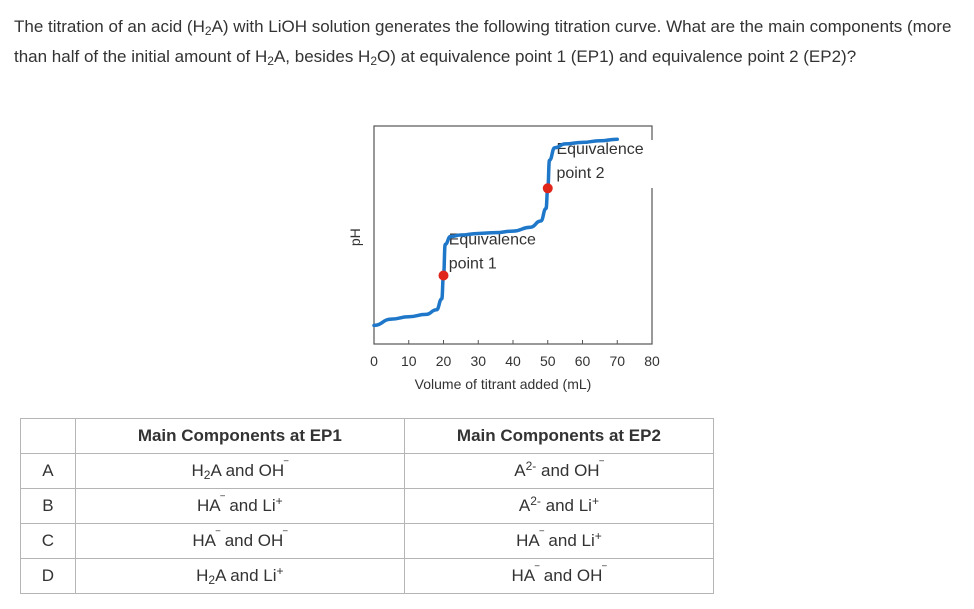 This screenshot has width=974, height=609. I want to click on y-axis-label: pH, so click(355, 237).